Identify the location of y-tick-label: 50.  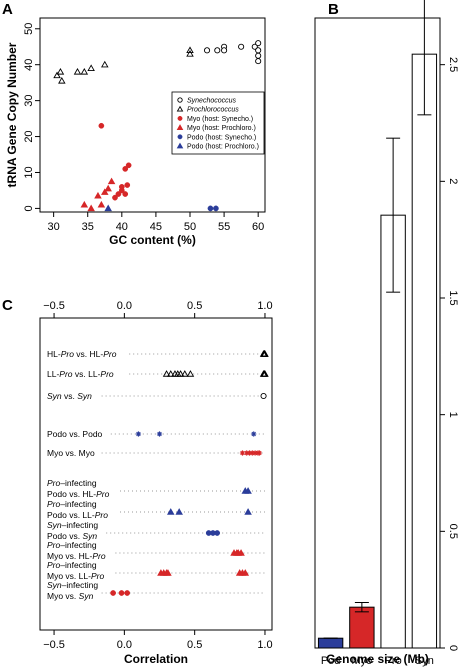
(29, 29).